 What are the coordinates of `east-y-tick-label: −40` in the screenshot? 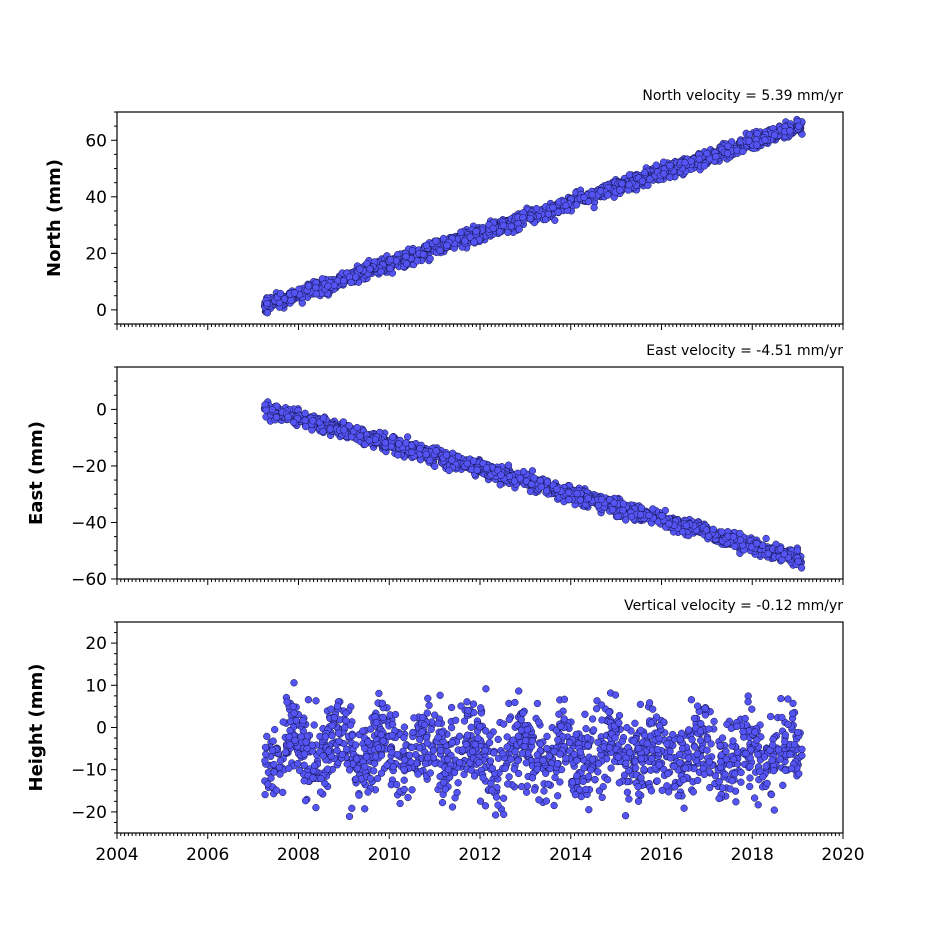 It's located at (89, 523).